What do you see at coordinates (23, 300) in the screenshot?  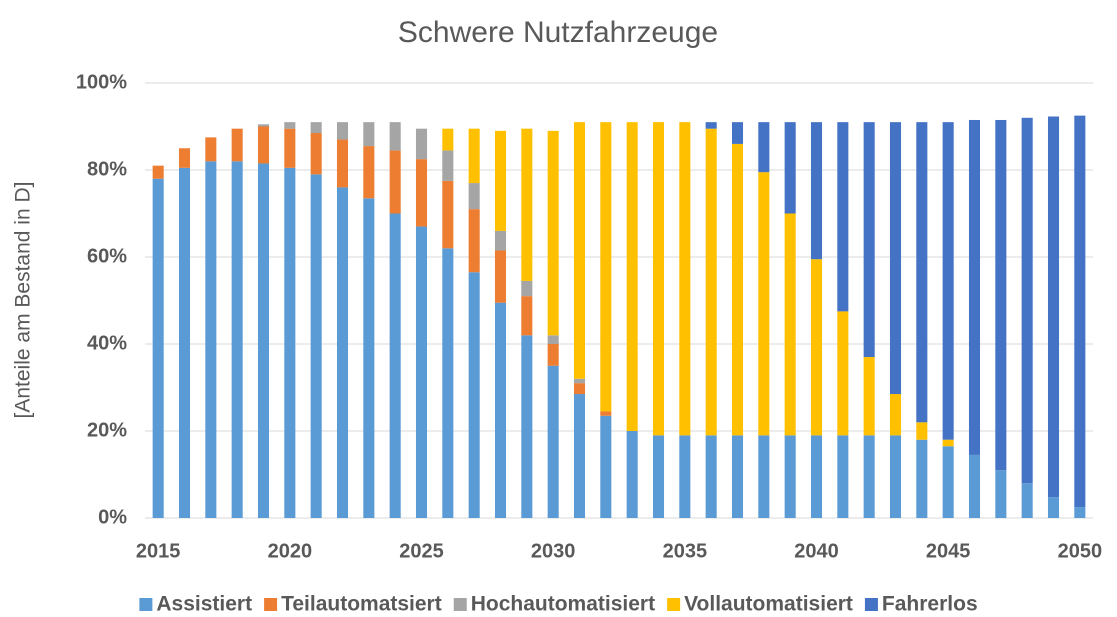 I see `y-axis-label: [Anteile am Bestand in D]` at bounding box center [23, 300].